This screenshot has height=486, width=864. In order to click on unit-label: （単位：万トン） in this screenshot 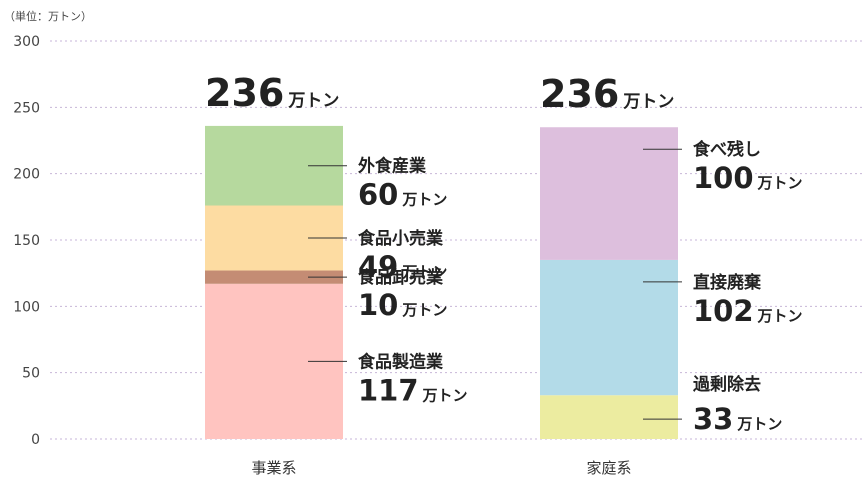, I will do `click(48, 16)`.